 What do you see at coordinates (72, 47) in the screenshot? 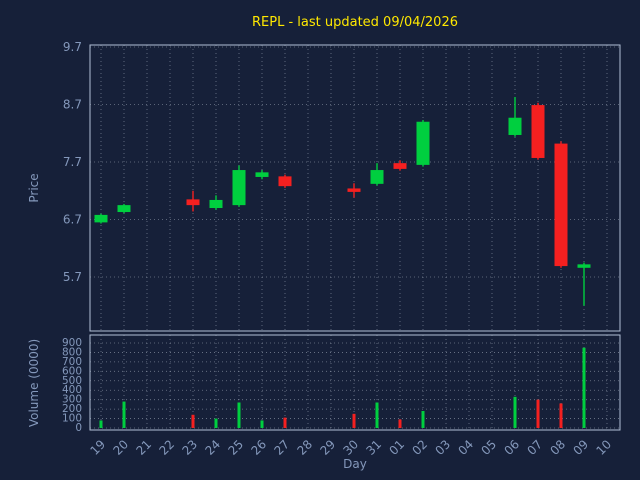
I see `price-tick-label: 9.7` at bounding box center [72, 47].